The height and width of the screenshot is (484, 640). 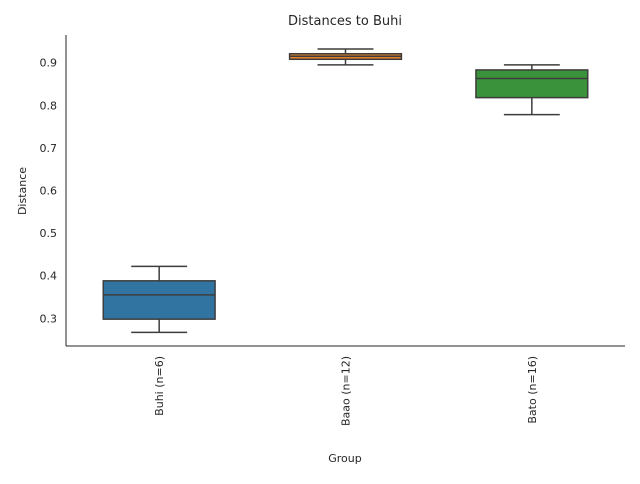 I want to click on x-ticks: Buhi (n=6) Baao (n=12) Bato (n=16), so click(x=346, y=391).